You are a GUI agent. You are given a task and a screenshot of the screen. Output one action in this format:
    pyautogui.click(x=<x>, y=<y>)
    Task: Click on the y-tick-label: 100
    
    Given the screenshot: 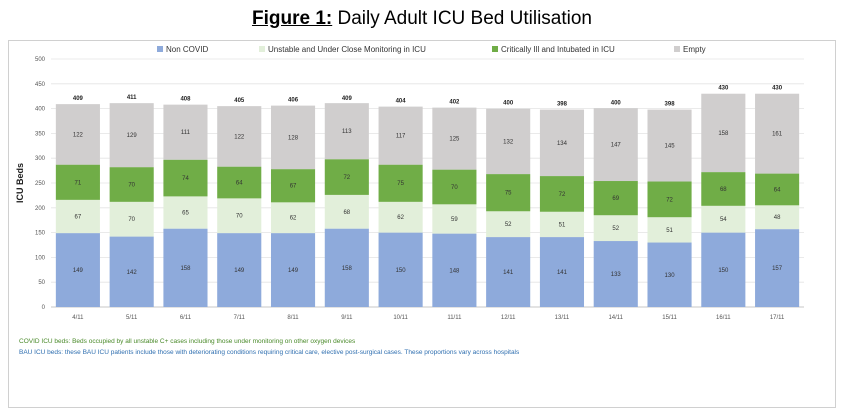 What is the action you would take?
    pyautogui.click(x=40, y=258)
    